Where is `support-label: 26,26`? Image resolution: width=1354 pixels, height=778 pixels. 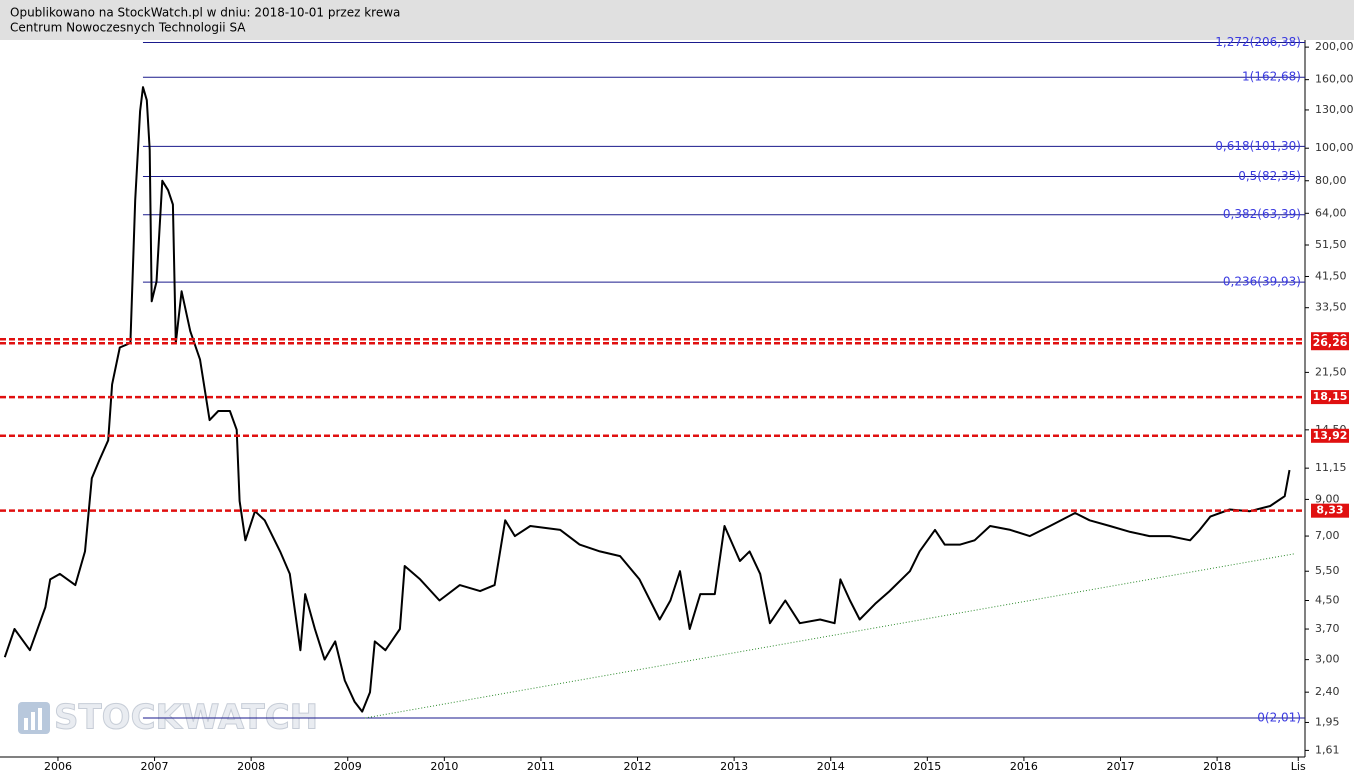
support-label: 26,26 is located at coordinates (1330, 342).